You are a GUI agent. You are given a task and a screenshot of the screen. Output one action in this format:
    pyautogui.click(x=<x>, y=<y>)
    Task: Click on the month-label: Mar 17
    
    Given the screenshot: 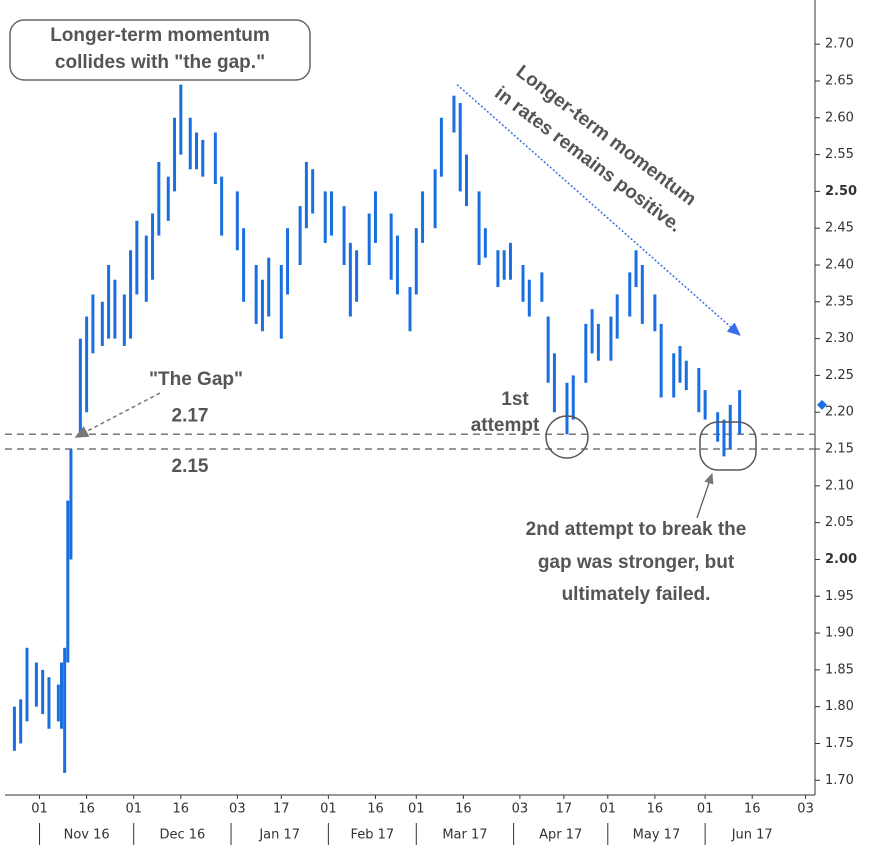 What is the action you would take?
    pyautogui.click(x=464, y=835)
    